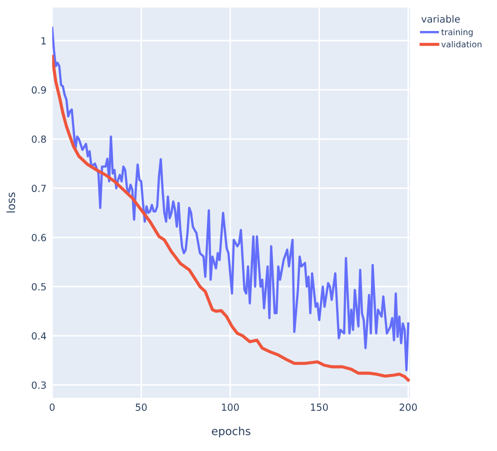 The width and height of the screenshot is (497, 451). What do you see at coordinates (440, 19) in the screenshot?
I see `legend-title: variable` at bounding box center [440, 19].